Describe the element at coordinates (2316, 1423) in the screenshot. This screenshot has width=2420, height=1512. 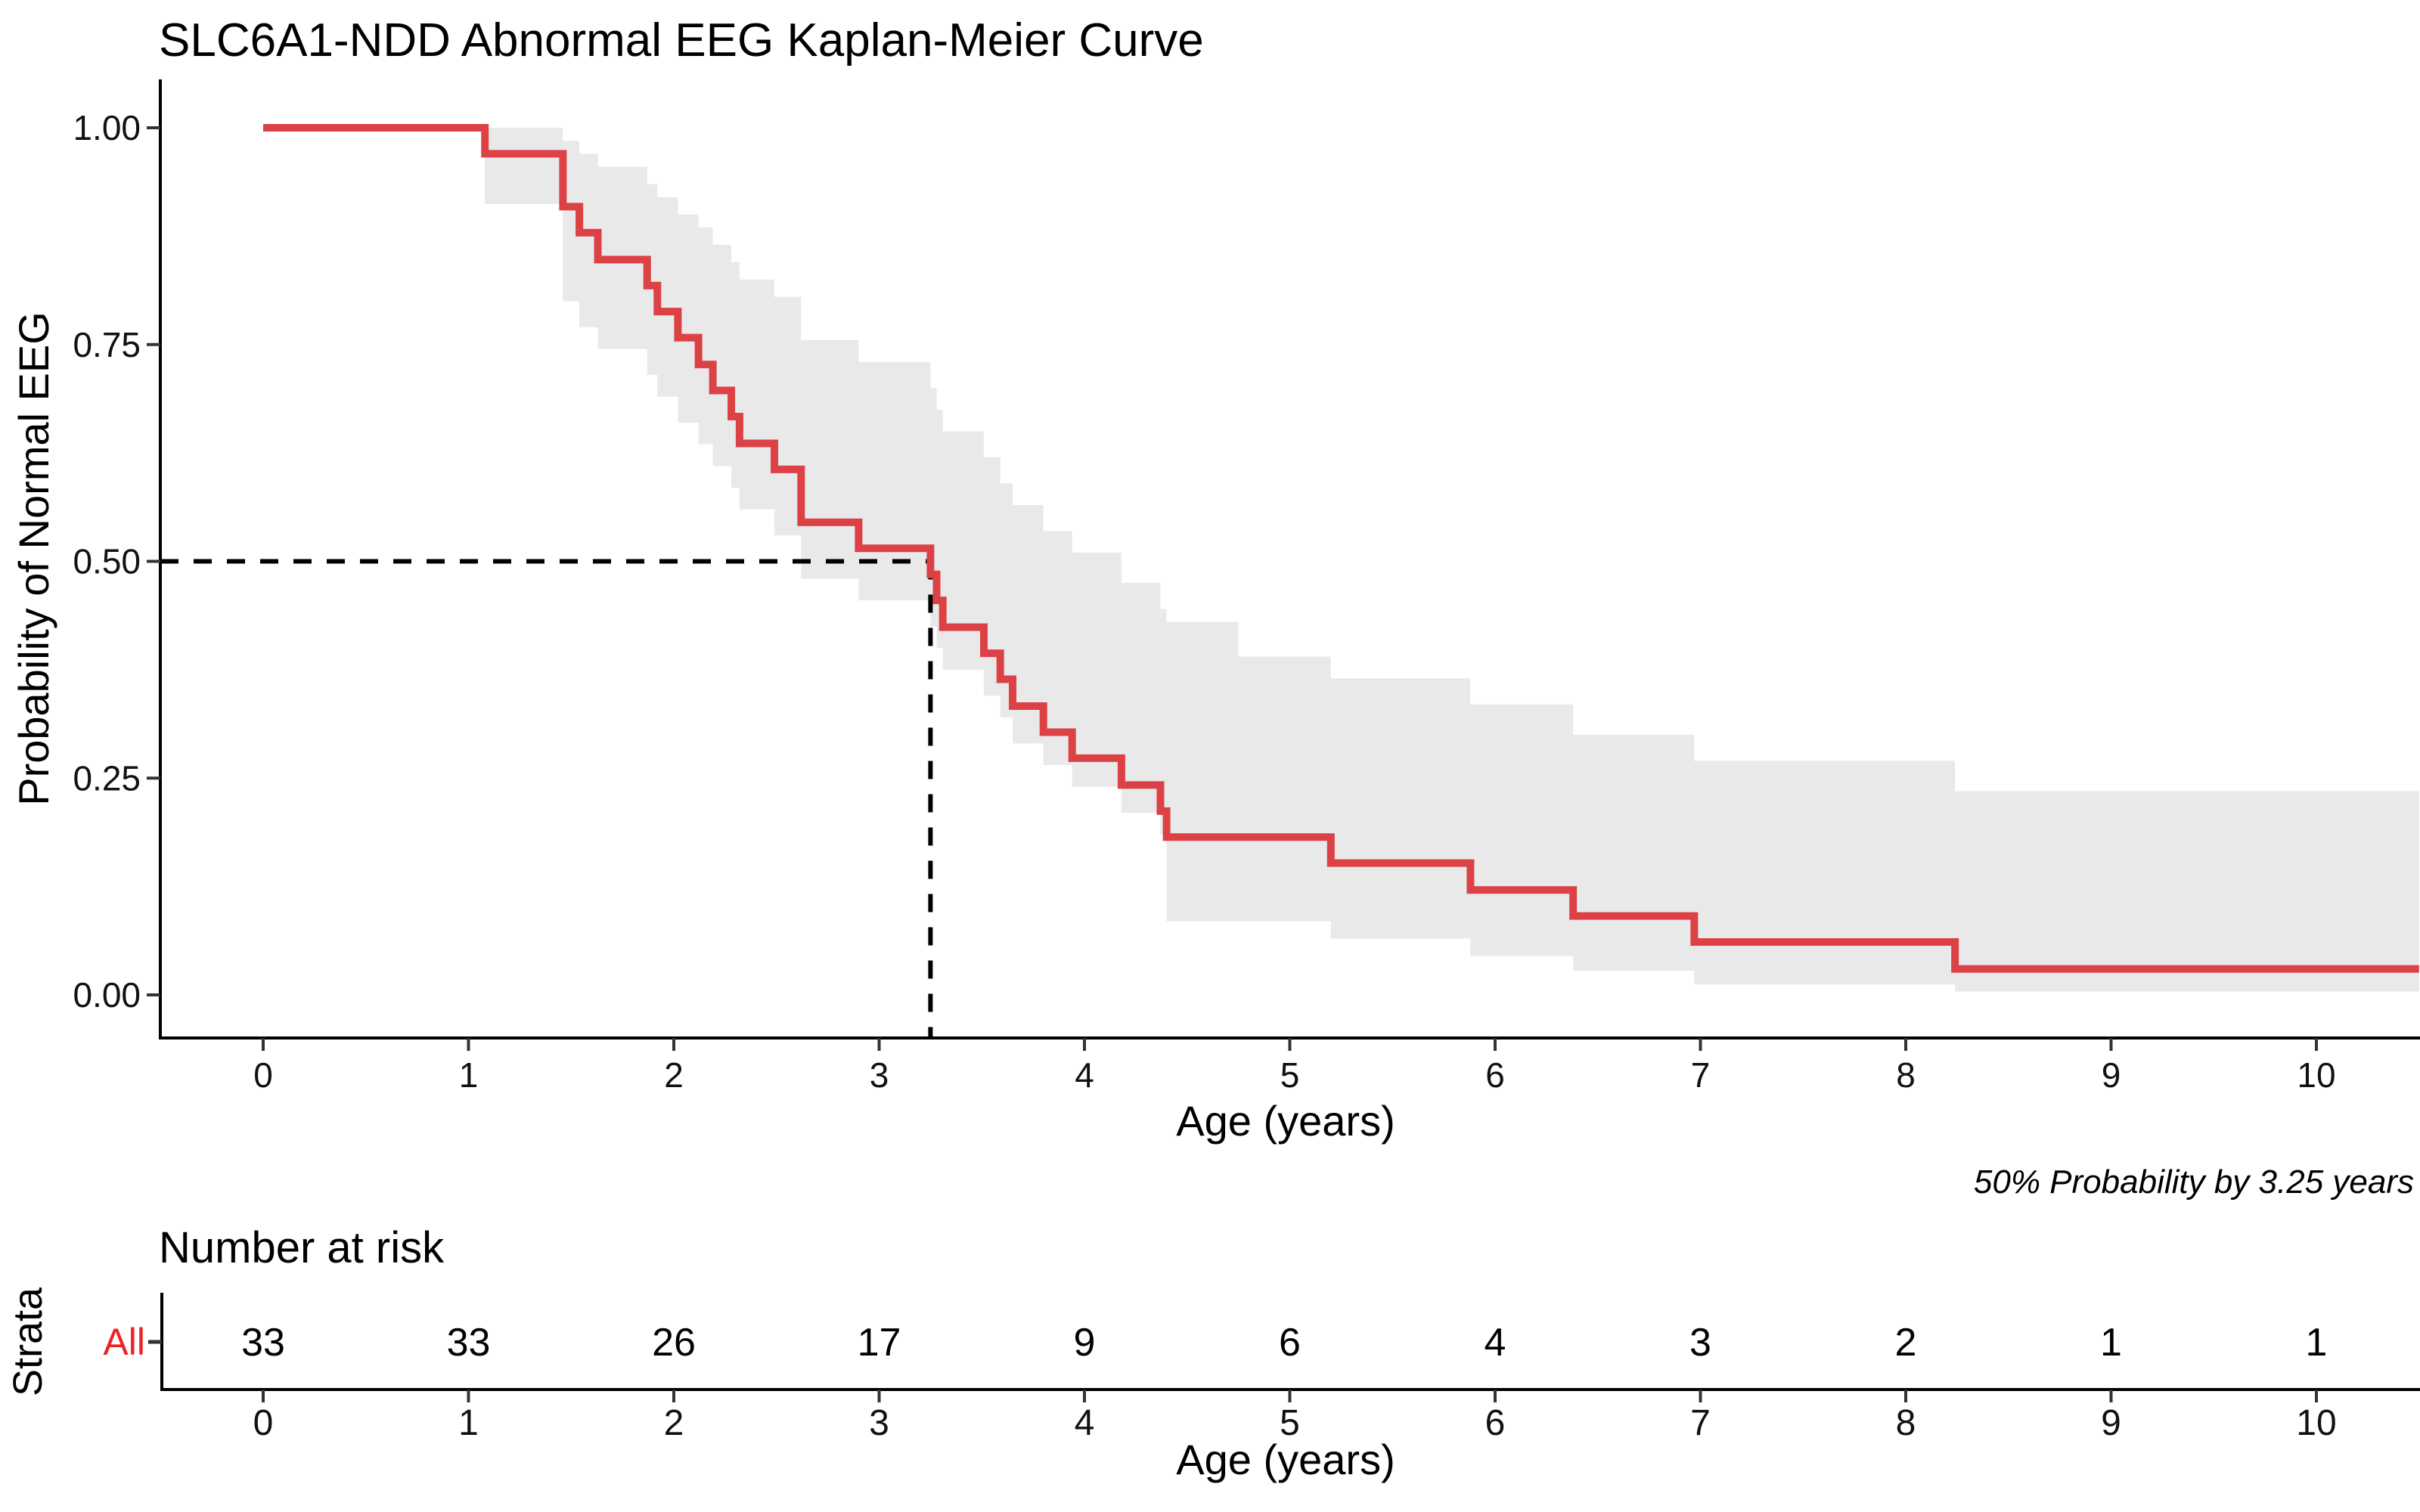
I see `risk-table-tick-label: 10` at that location.